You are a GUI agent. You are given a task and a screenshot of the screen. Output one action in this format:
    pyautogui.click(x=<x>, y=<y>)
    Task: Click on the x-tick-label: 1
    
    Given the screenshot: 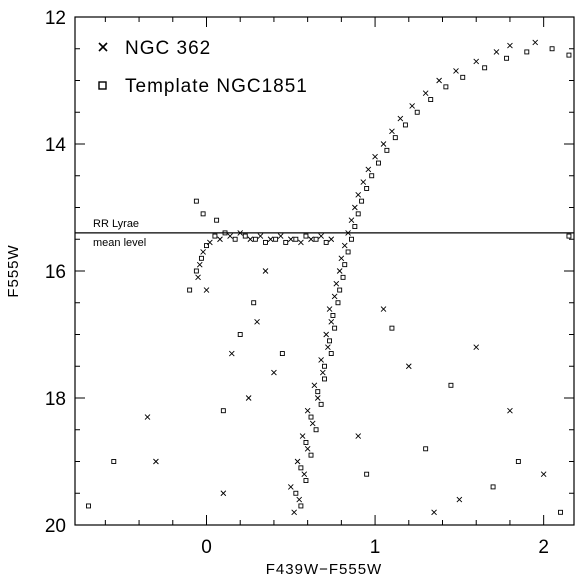 What is the action you would take?
    pyautogui.click(x=375, y=547)
    